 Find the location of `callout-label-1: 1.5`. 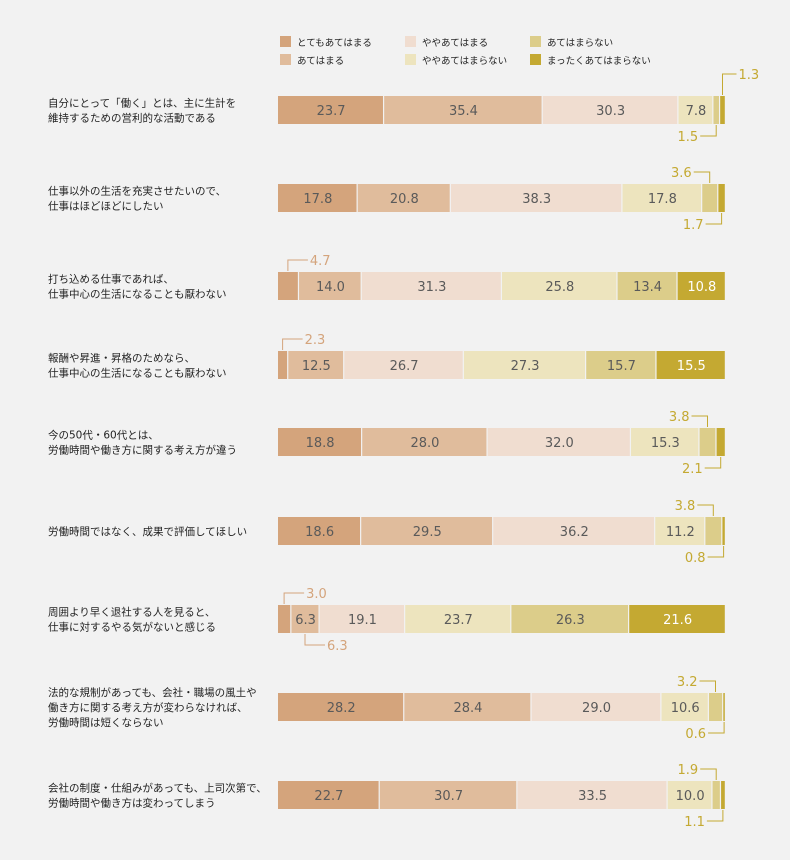

callout-label-1: 1.5 is located at coordinates (688, 137).